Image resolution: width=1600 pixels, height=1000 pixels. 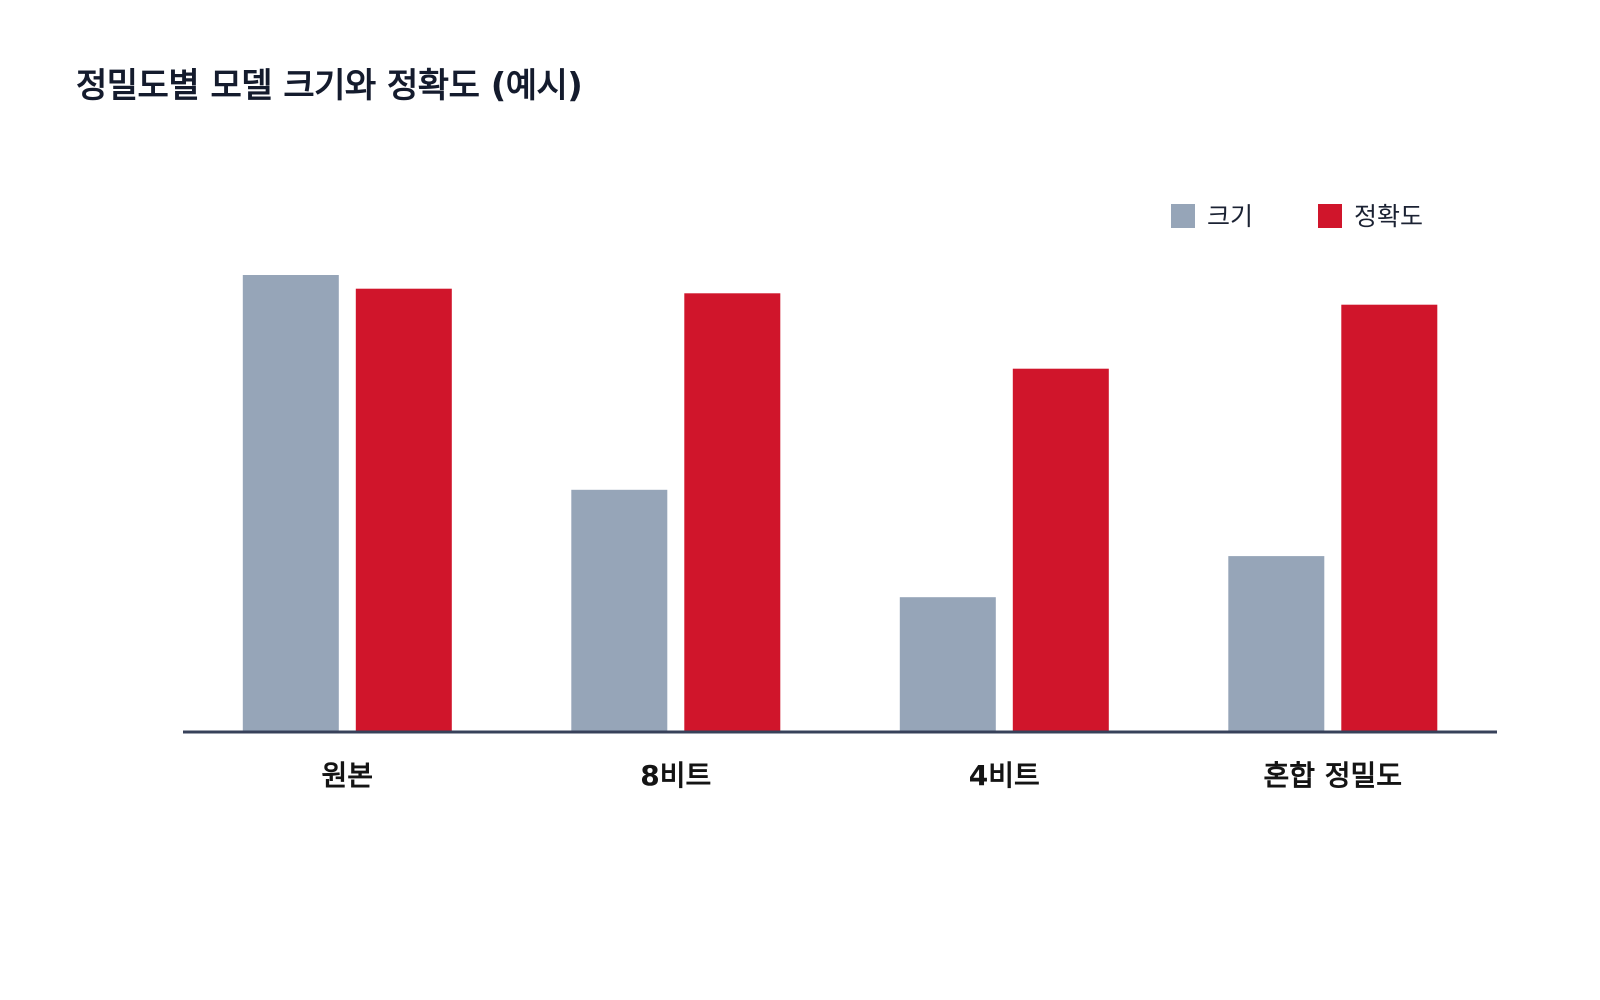 I want to click on legend: 크기 정확도, so click(x=1297, y=216).